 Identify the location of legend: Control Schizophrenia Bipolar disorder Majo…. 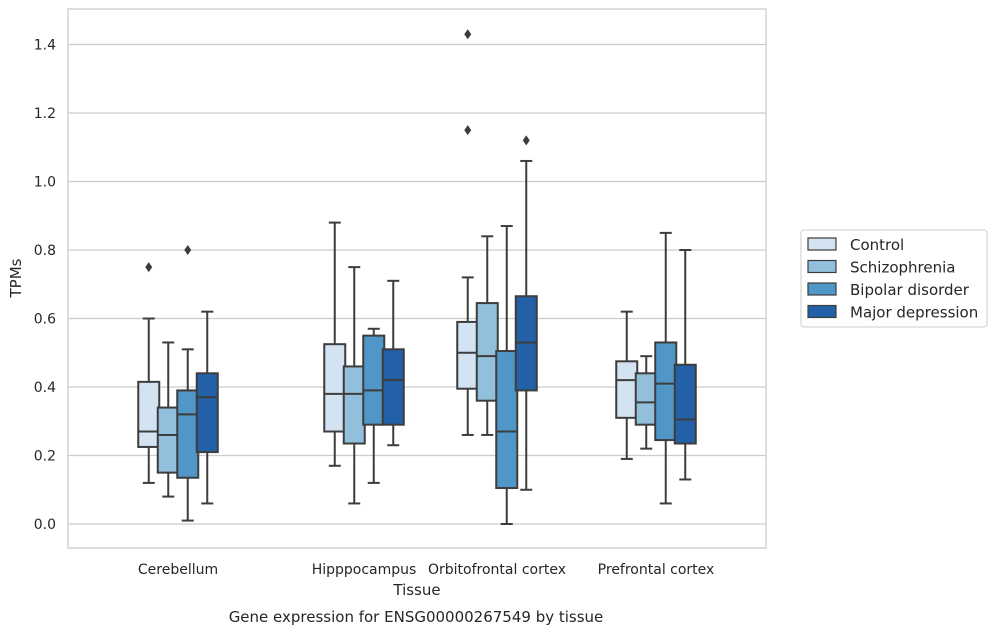
(894, 278).